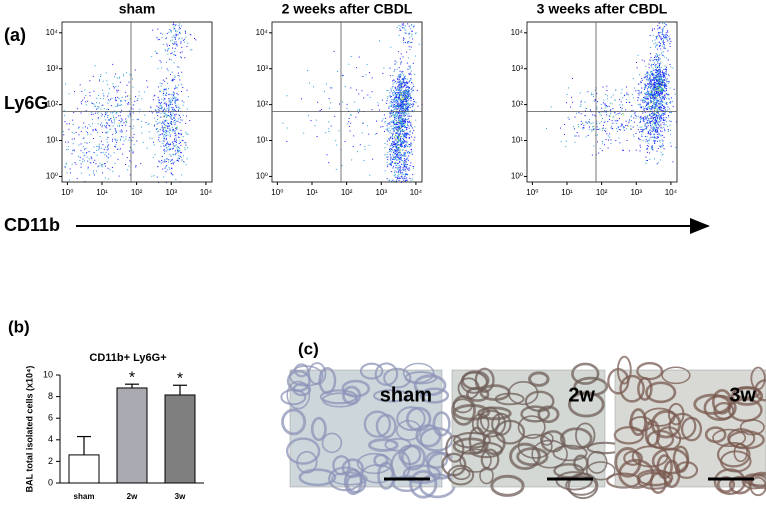 The width and height of the screenshot is (766, 517). Describe the element at coordinates (180, 439) in the screenshot. I see `bar` at that location.